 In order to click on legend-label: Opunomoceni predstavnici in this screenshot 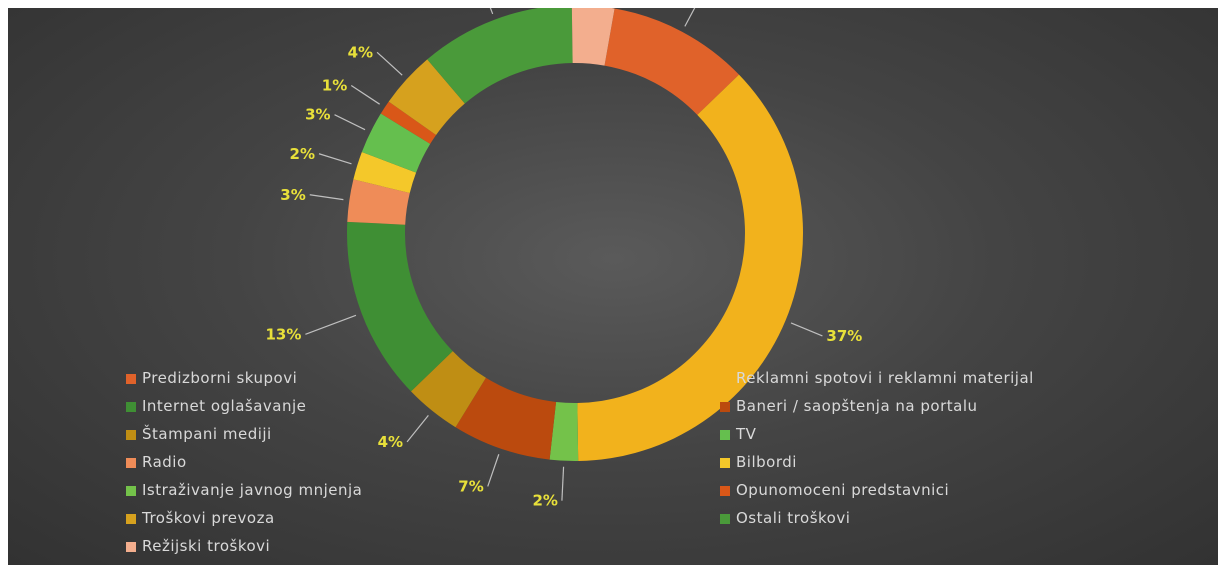, I will do `click(842, 490)`.